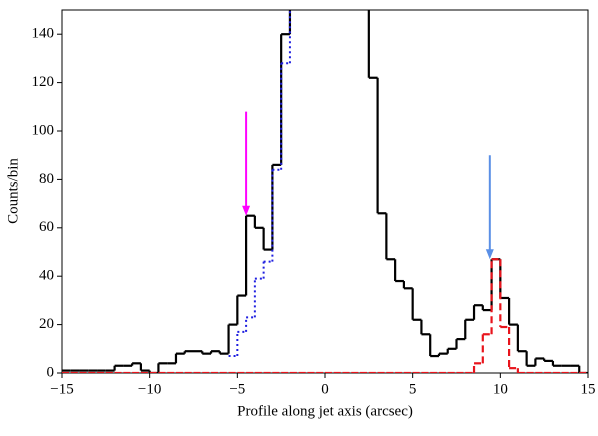 The width and height of the screenshot is (598, 436). Describe the element at coordinates (46, 227) in the screenshot. I see `y-tick-label: 60` at that location.